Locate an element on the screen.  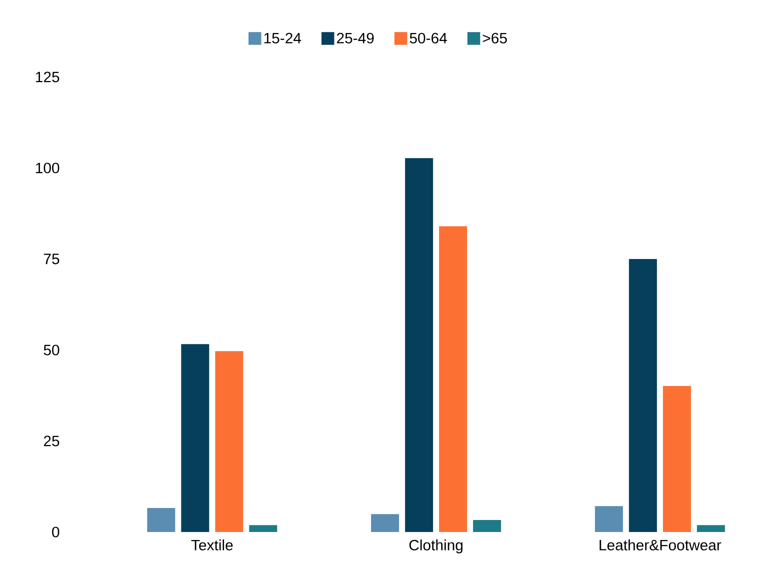
y-tick-label: 25 is located at coordinates (52, 441).